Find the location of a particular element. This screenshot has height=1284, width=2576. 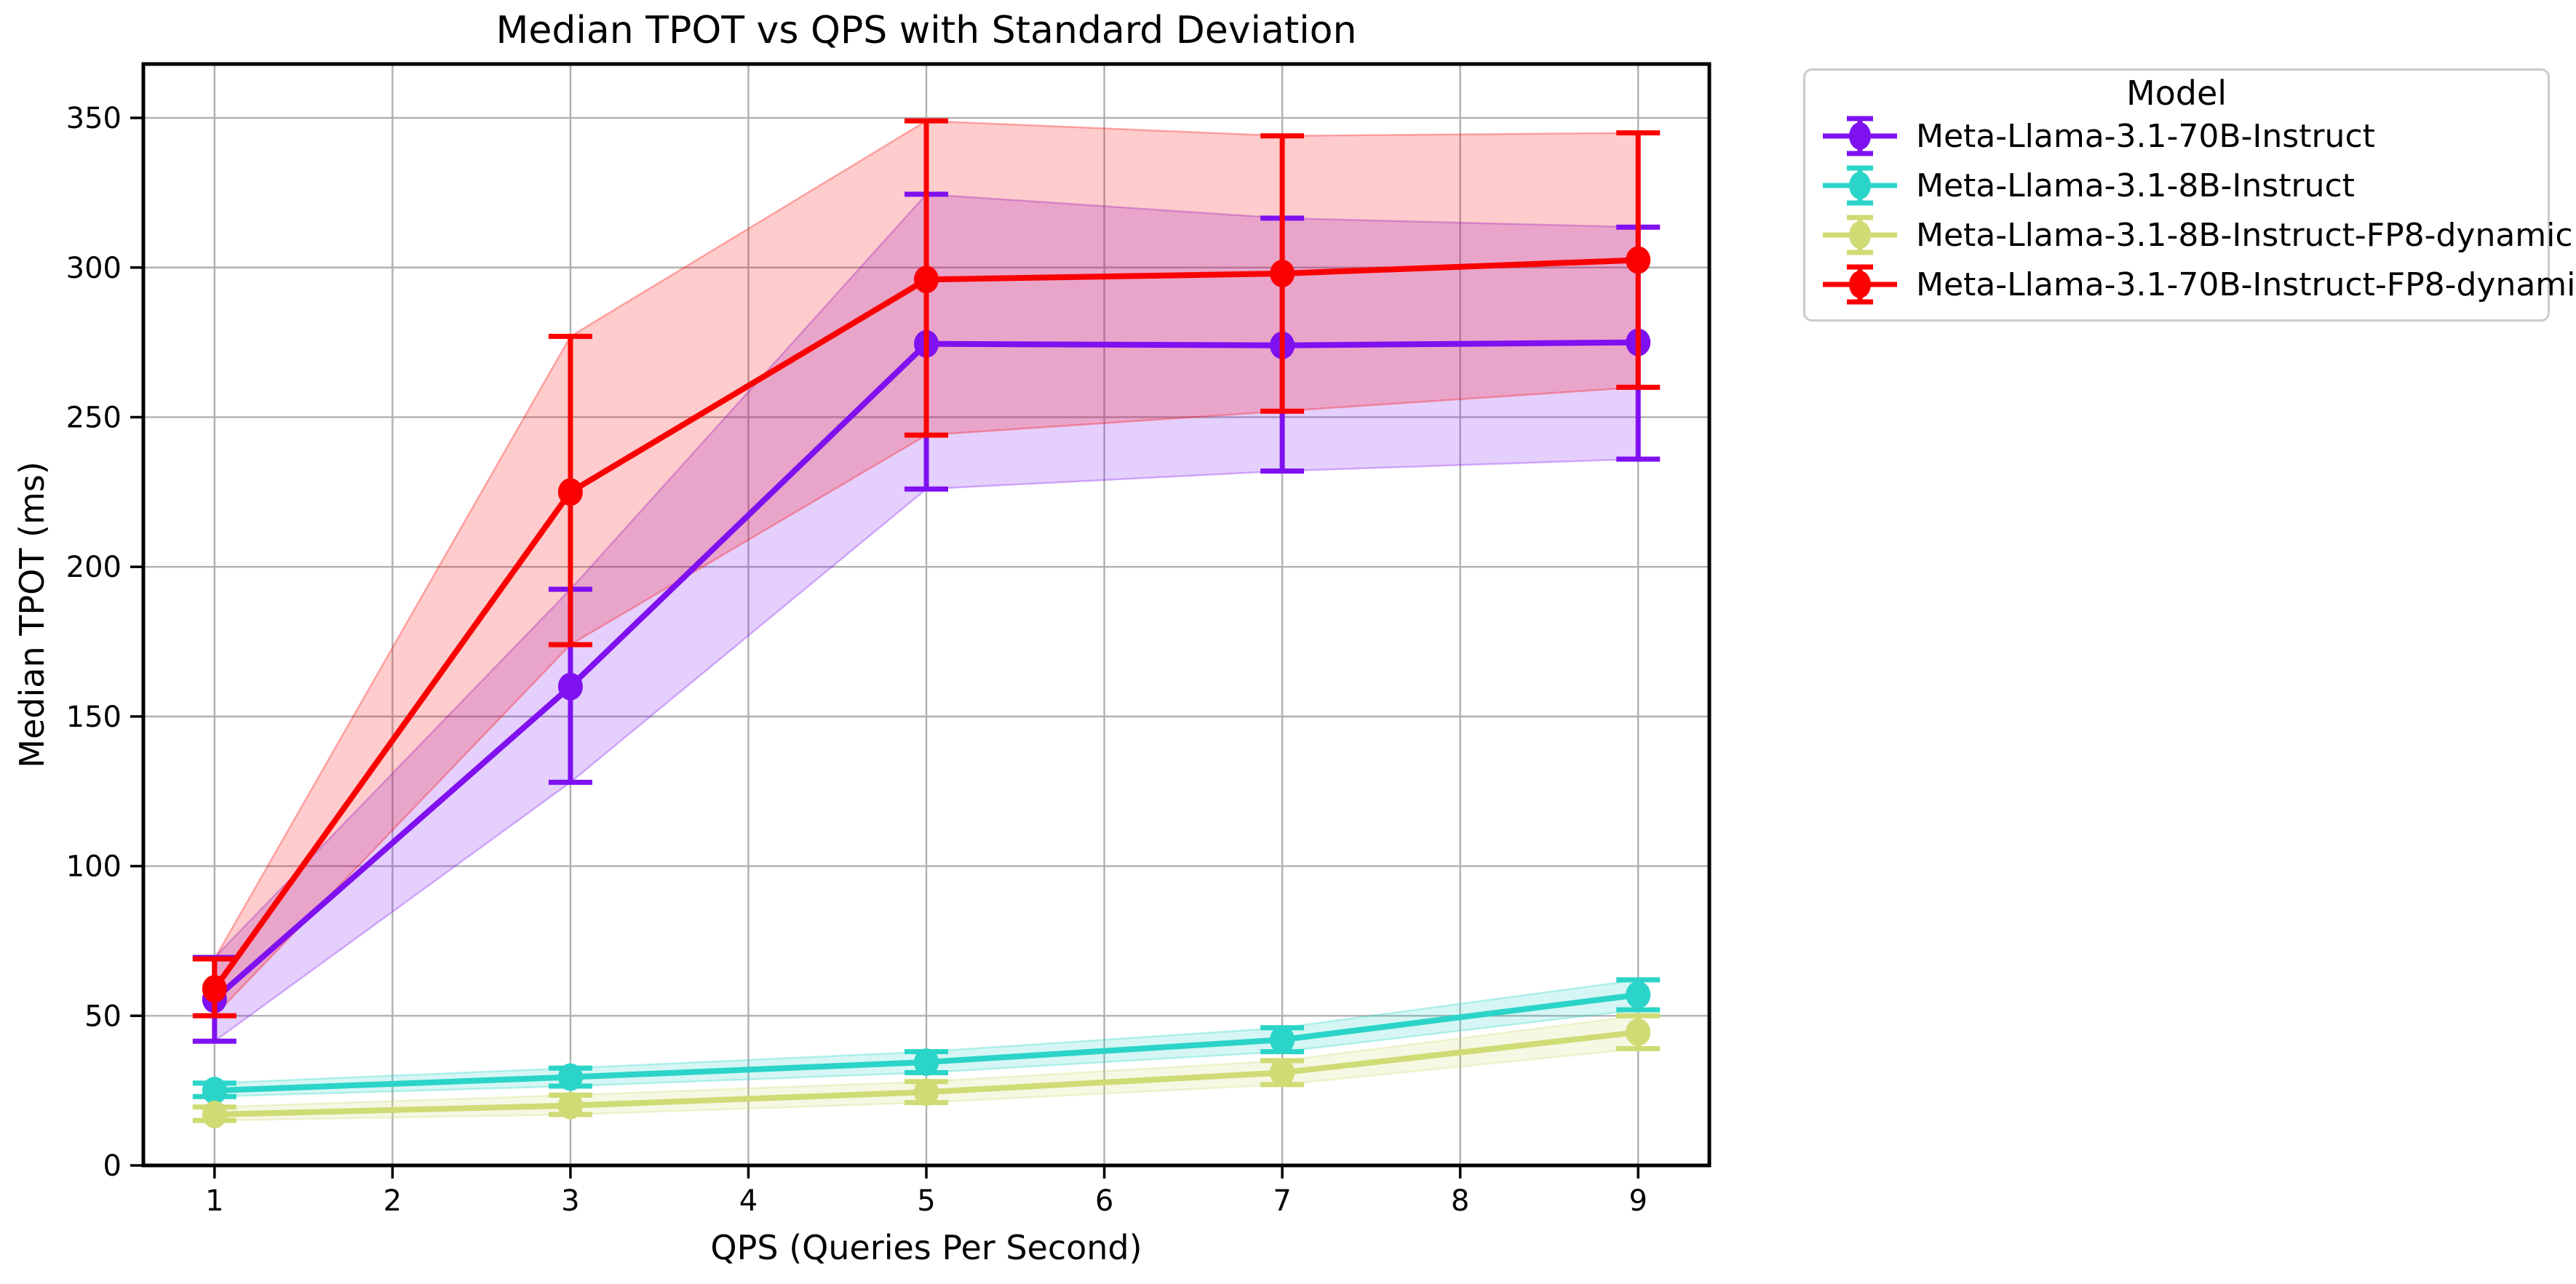

y-tick-label: 150 is located at coordinates (94, 717).